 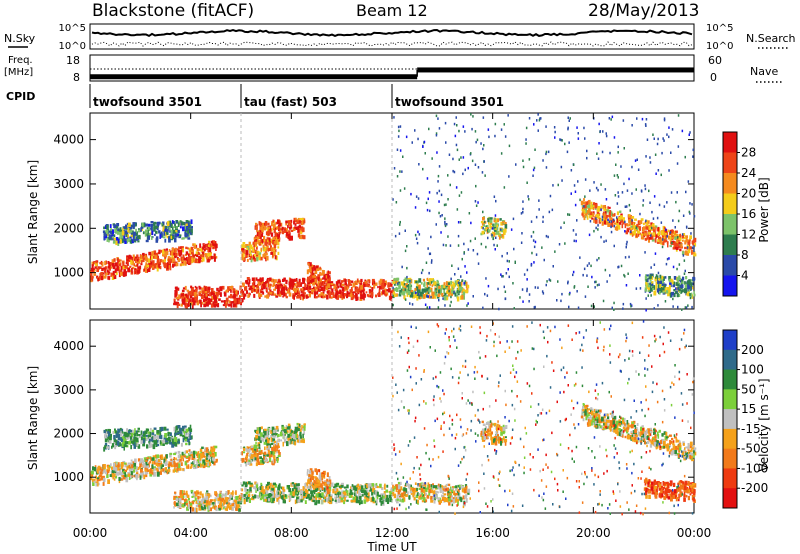 I want to click on nave-label: Nave, so click(x=764, y=71).